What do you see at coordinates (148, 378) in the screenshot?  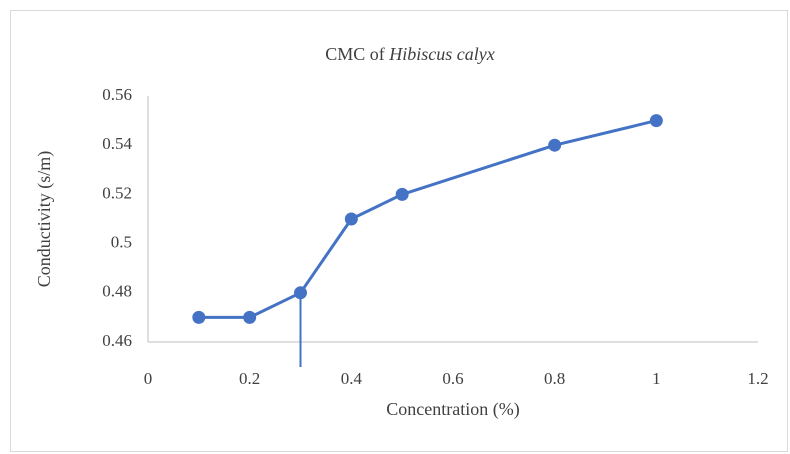 I see `x-tick-label: 0` at bounding box center [148, 378].